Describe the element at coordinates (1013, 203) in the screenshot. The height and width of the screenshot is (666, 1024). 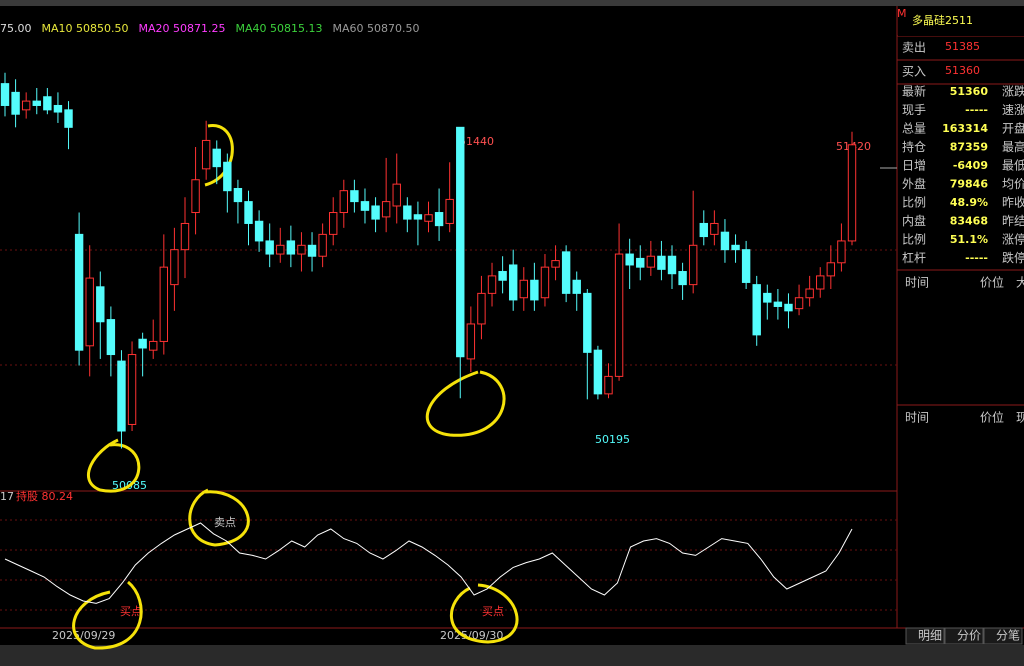
I see `row-label: 昨收` at that location.